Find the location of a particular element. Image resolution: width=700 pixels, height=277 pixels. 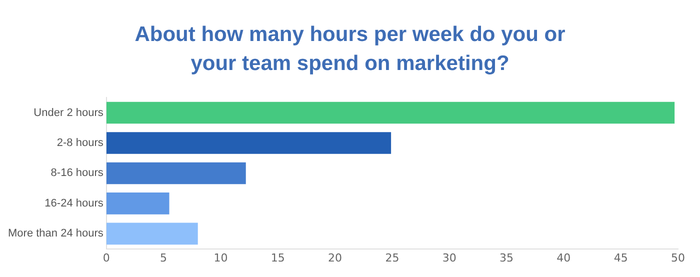

x-tick-label: 35 is located at coordinates (507, 257).